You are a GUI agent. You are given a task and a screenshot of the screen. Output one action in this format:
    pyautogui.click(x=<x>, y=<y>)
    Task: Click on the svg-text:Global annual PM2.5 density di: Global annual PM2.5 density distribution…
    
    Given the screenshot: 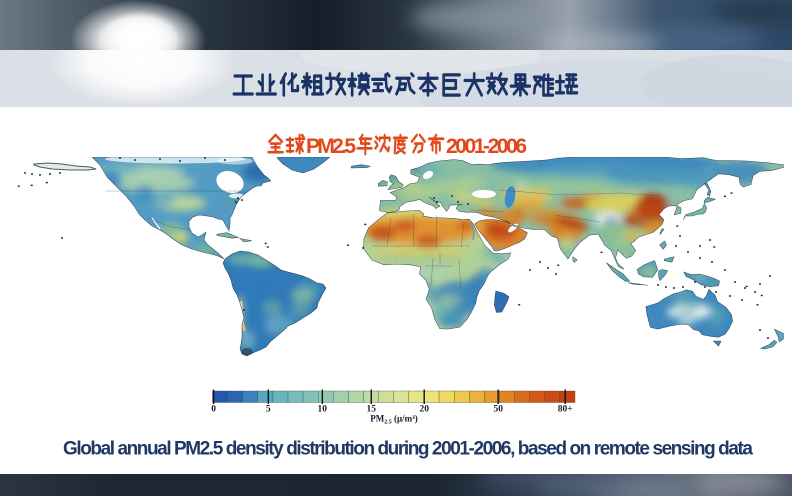 What is the action you would take?
    pyautogui.click(x=408, y=449)
    